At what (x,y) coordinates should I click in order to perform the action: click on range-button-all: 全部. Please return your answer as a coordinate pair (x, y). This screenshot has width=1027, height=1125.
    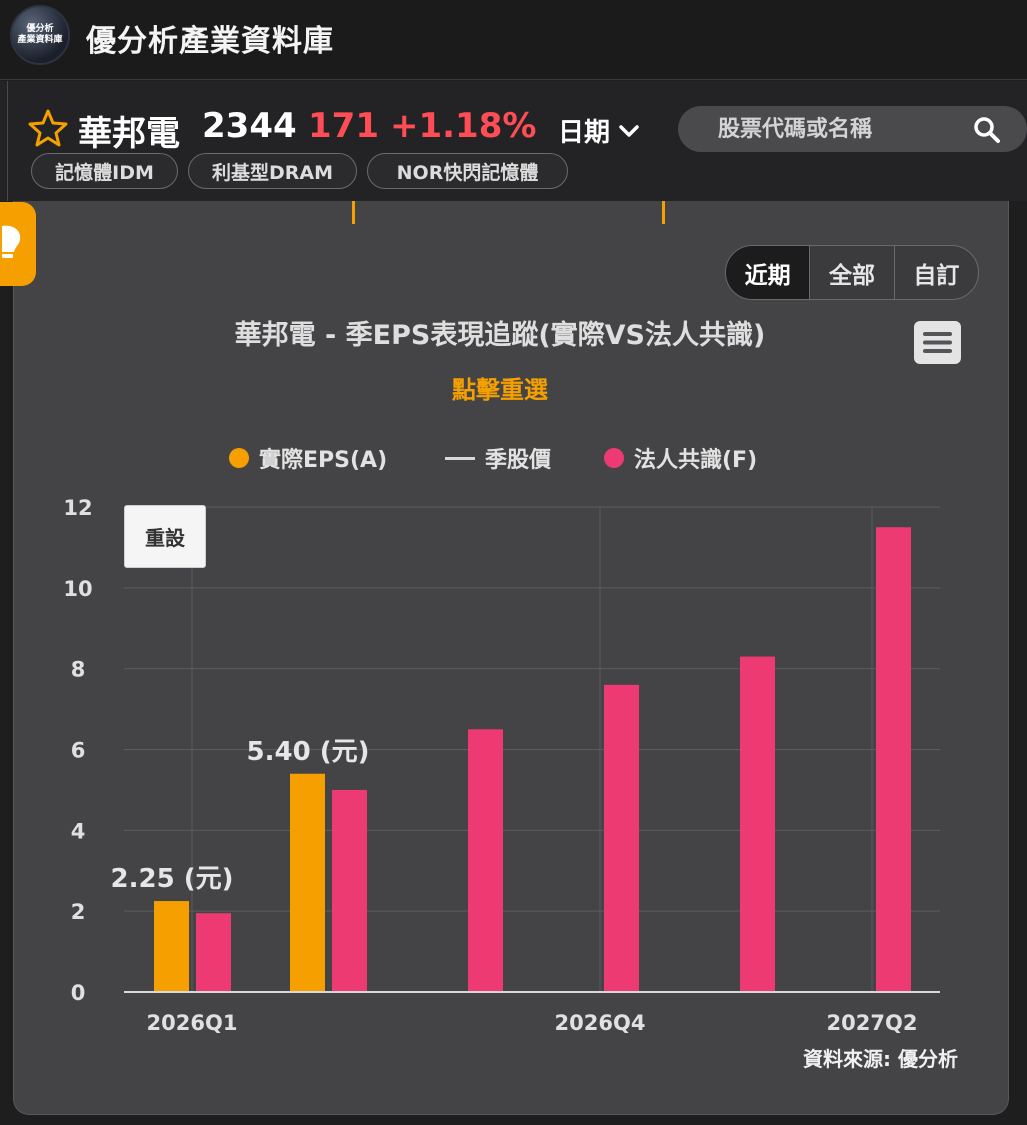
    Looking at the image, I should click on (851, 272).